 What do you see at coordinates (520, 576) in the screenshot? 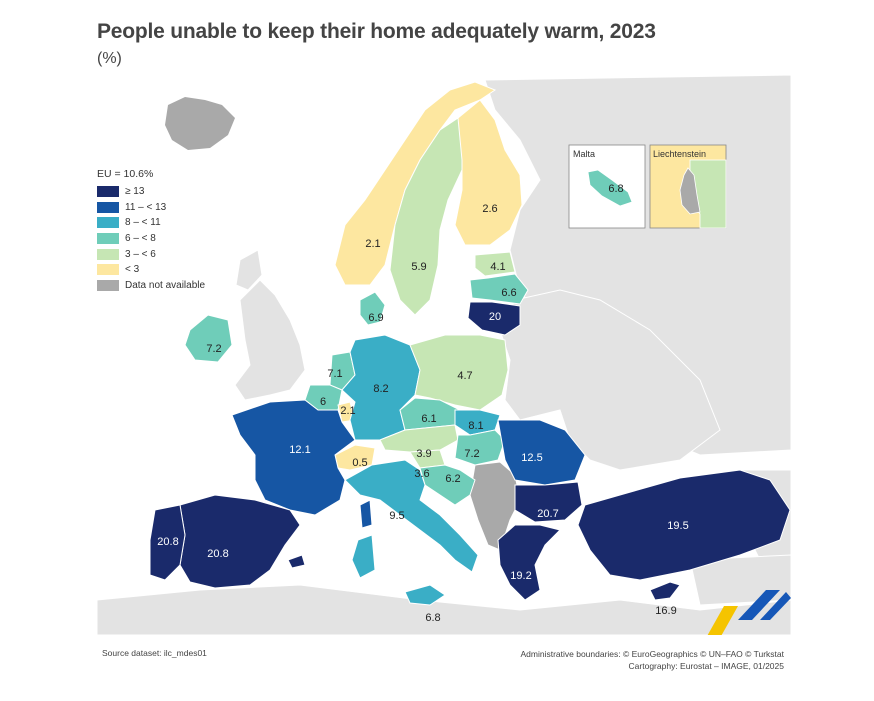
I see `value-greece: 19.2` at bounding box center [520, 576].